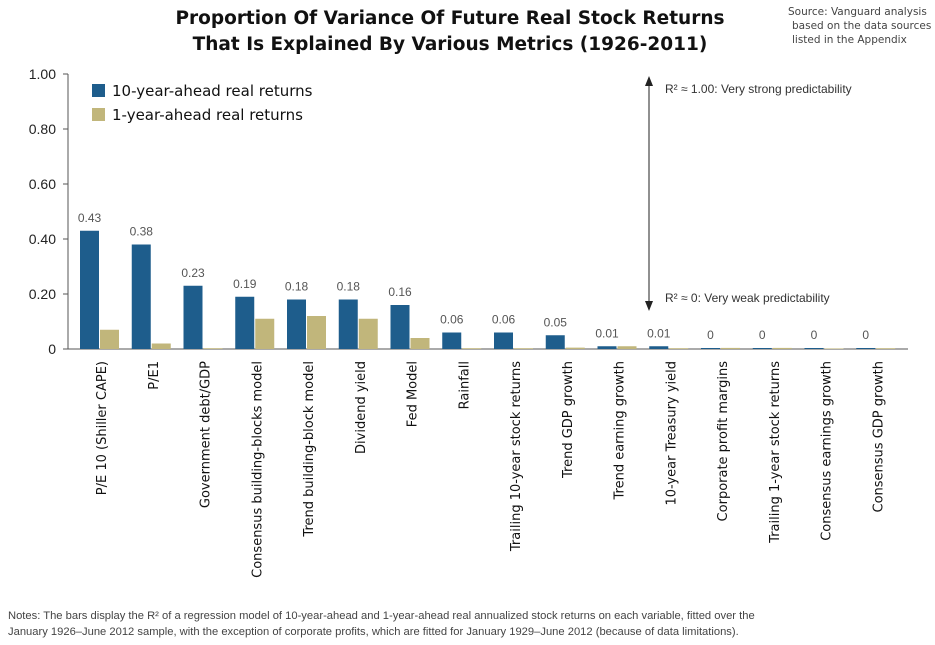  I want to click on annotation-arrow-up-head, so click(649, 81).